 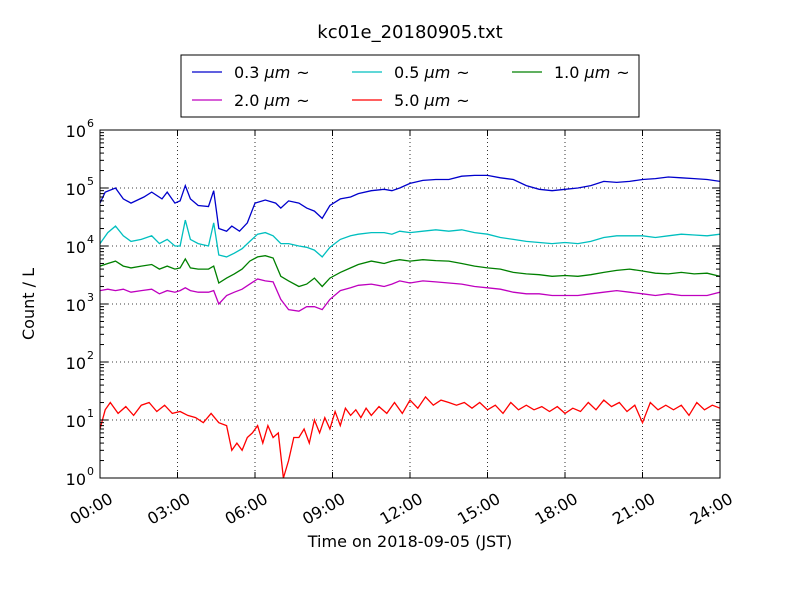 I want to click on legend: 0.3 μm ~0.5 μm ~1.0 μm ~2.0 μm ~5.0 μm ~, so click(x=410, y=86).